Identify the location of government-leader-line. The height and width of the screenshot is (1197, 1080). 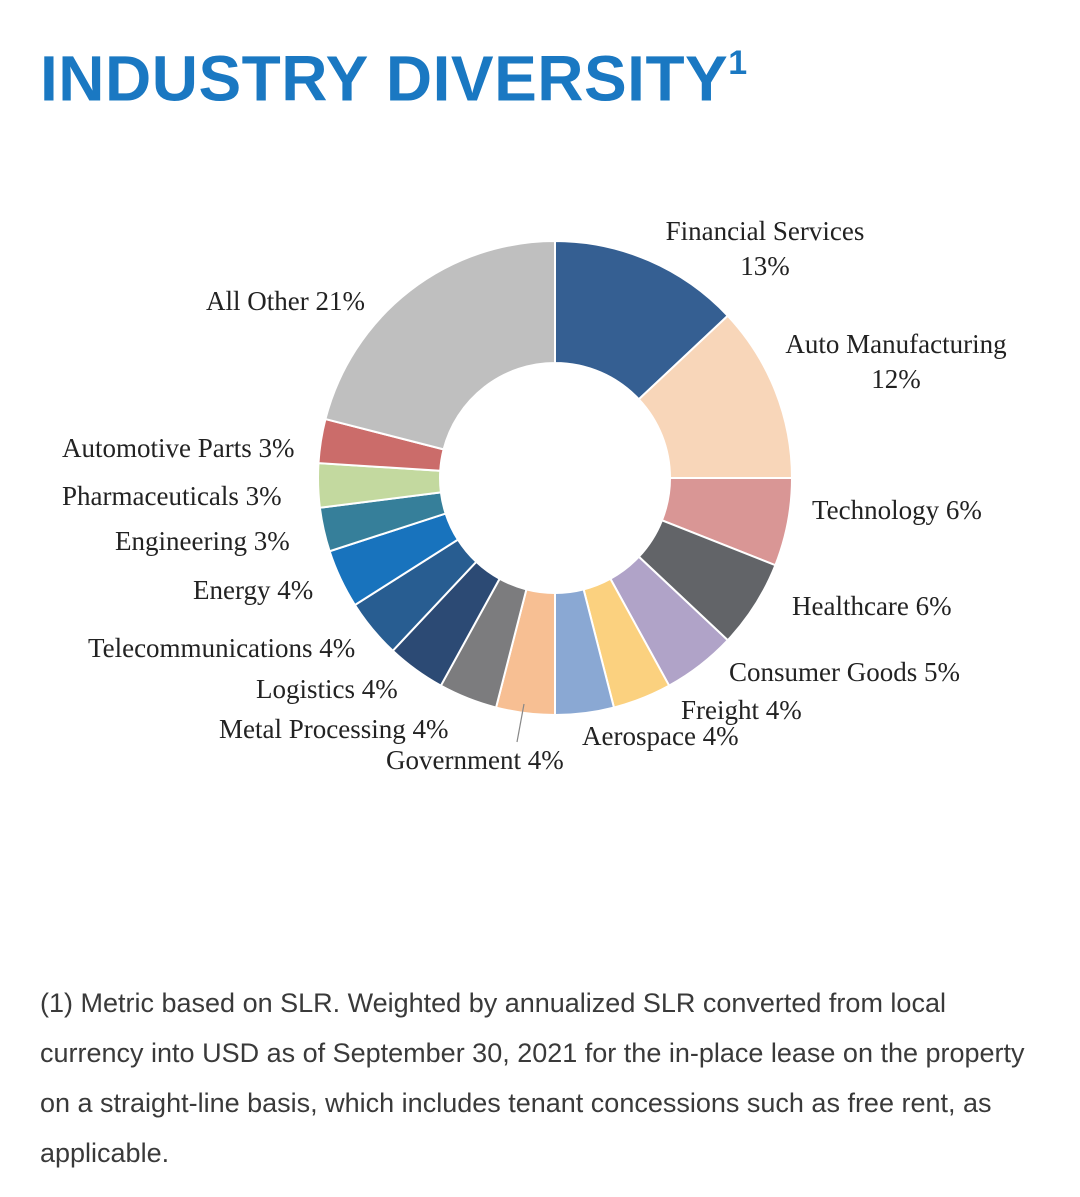
(520, 723).